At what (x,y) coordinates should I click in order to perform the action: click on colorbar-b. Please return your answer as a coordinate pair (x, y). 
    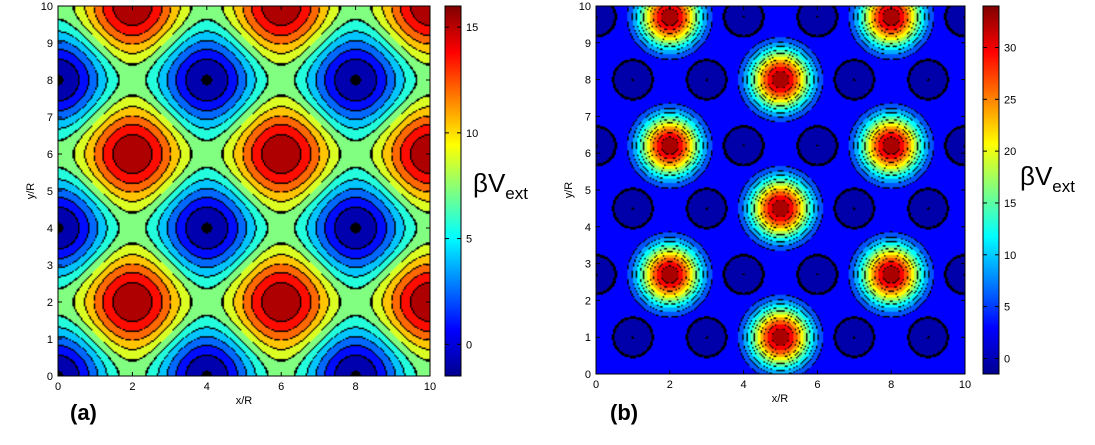
    Looking at the image, I should click on (991, 190).